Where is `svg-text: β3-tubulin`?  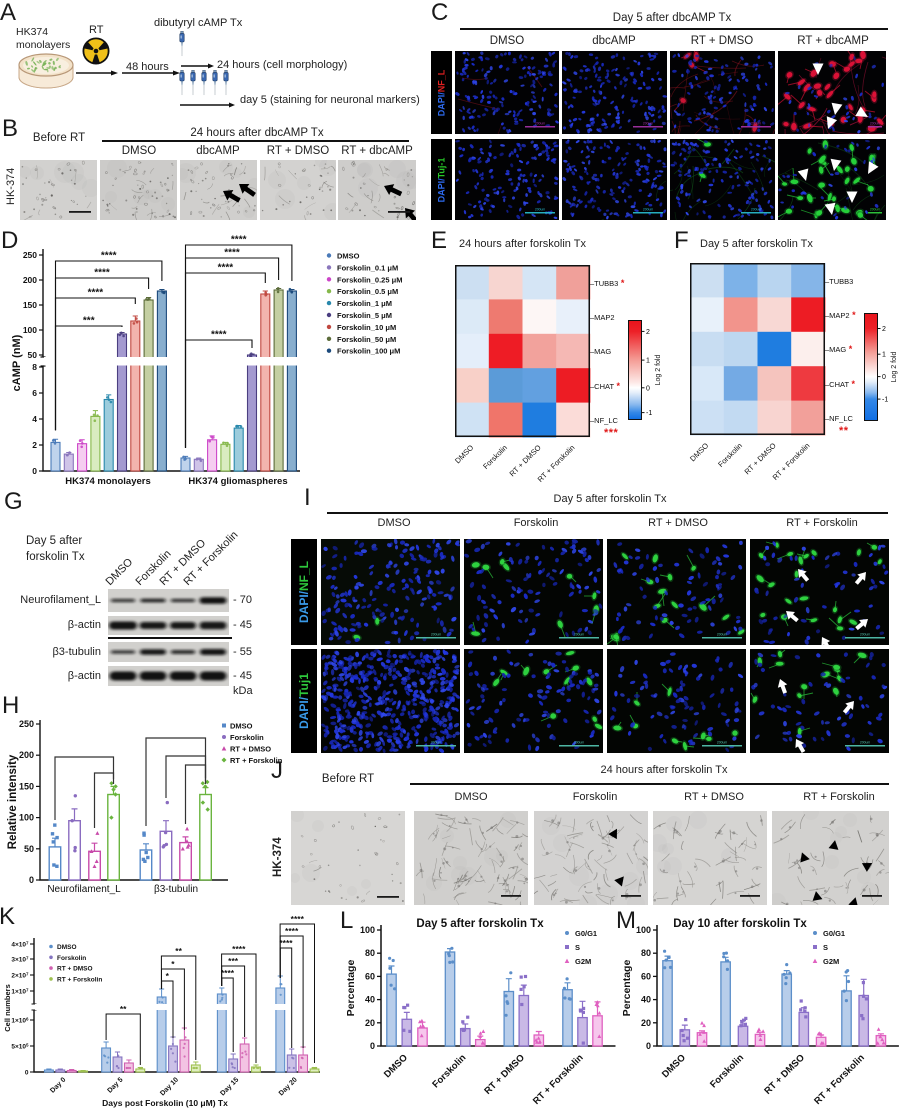
svg-text: β3-tubulin is located at coordinates (176, 889).